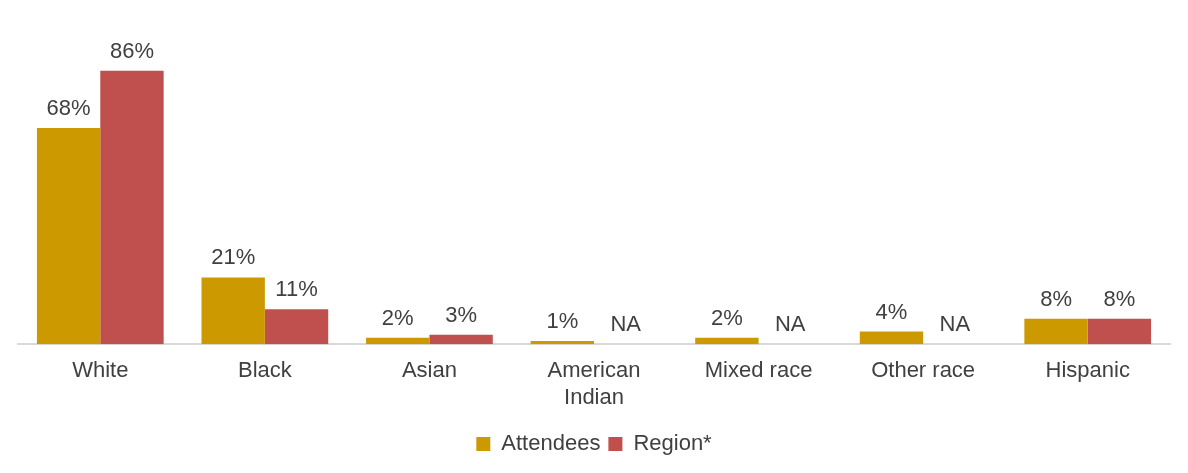 This screenshot has height=473, width=1188. Describe the element at coordinates (673, 443) in the screenshot. I see `legend-label: Region*` at that location.